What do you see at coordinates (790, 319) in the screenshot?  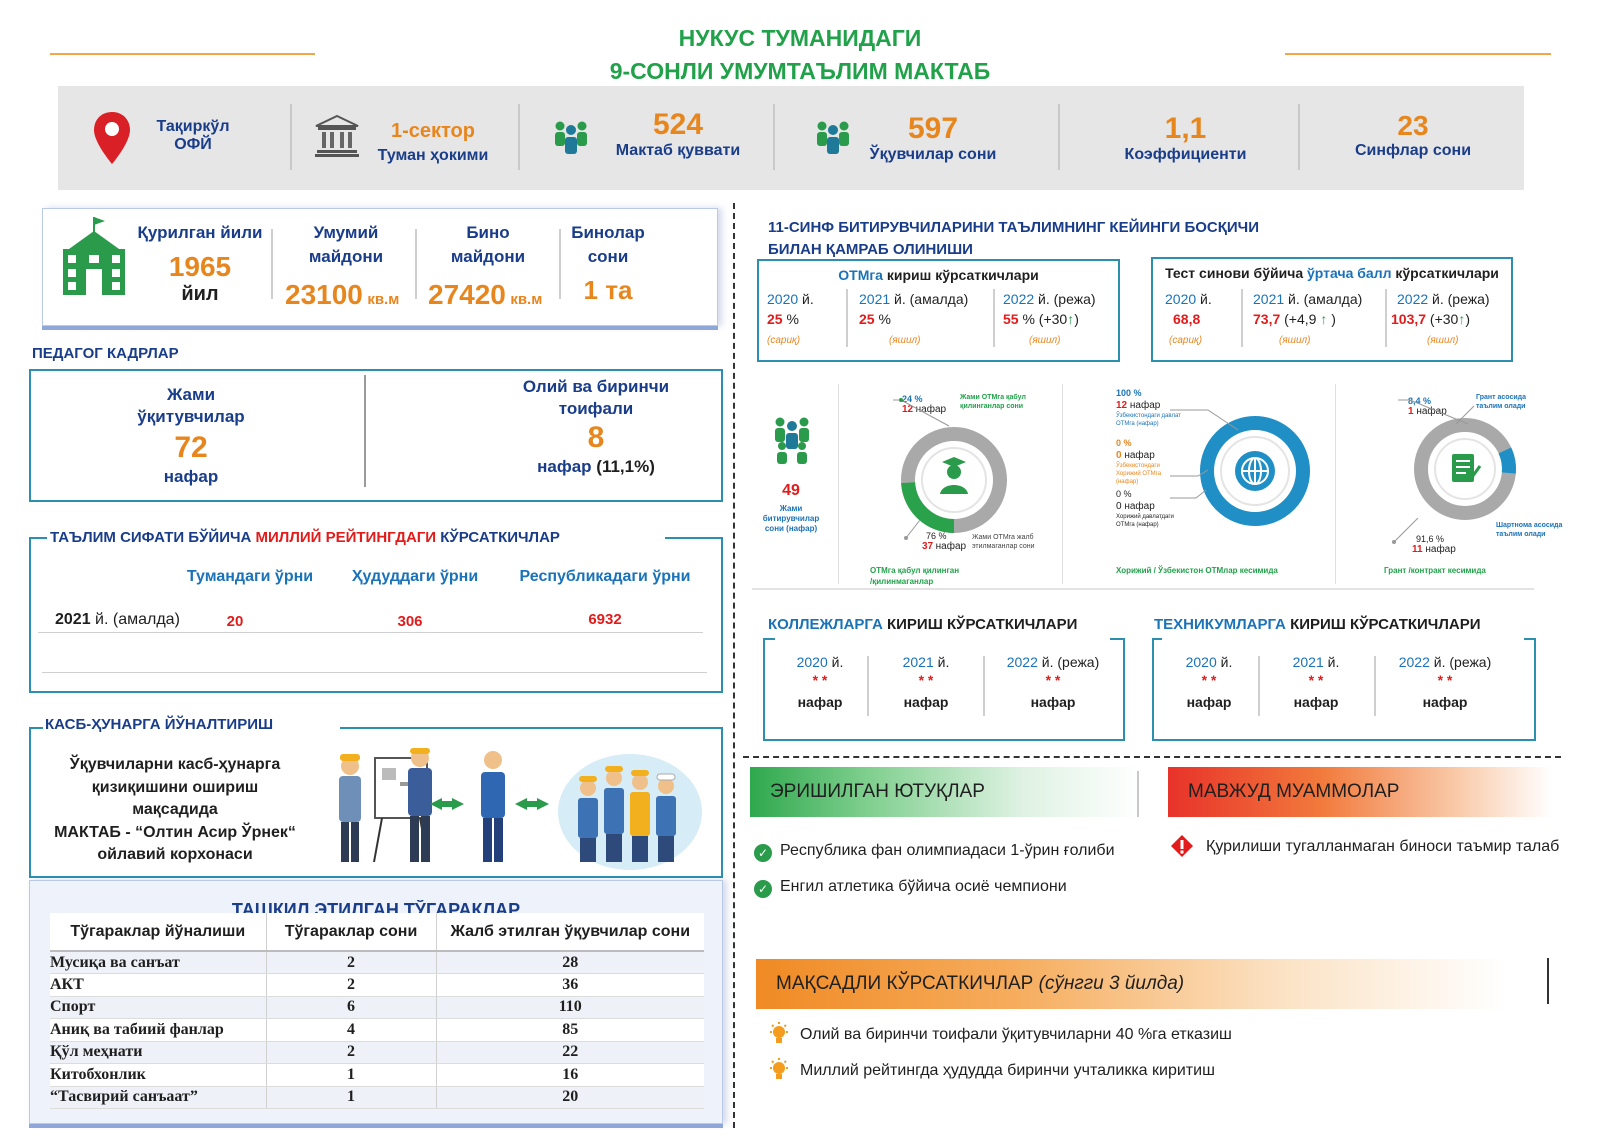 I see `otm-unit: %` at bounding box center [790, 319].